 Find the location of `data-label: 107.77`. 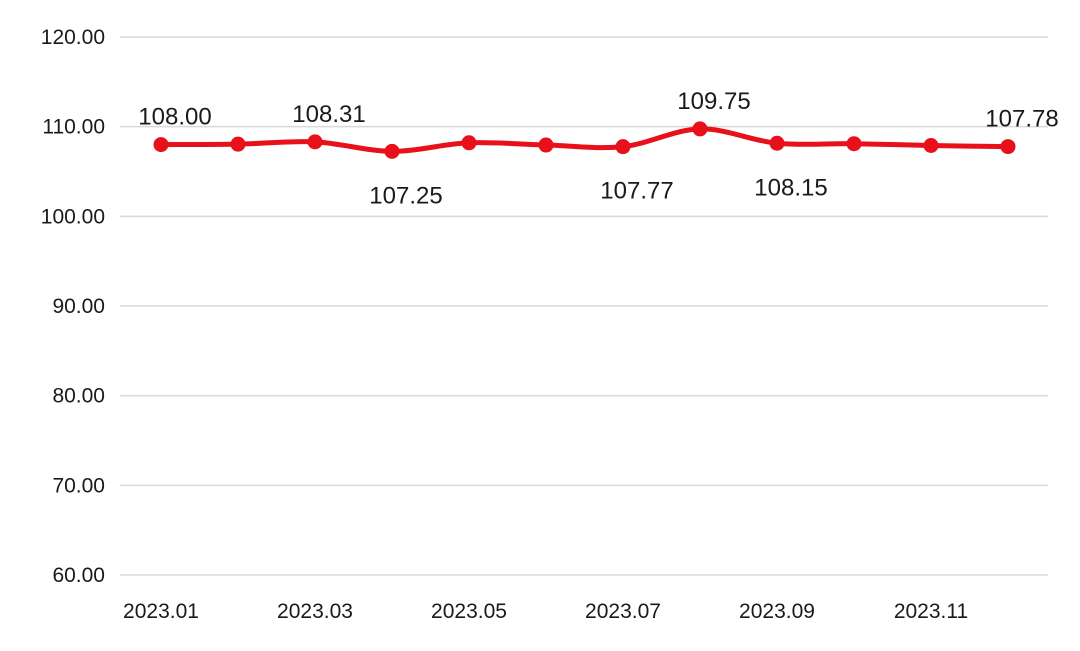

data-label: 107.77 is located at coordinates (636, 191).